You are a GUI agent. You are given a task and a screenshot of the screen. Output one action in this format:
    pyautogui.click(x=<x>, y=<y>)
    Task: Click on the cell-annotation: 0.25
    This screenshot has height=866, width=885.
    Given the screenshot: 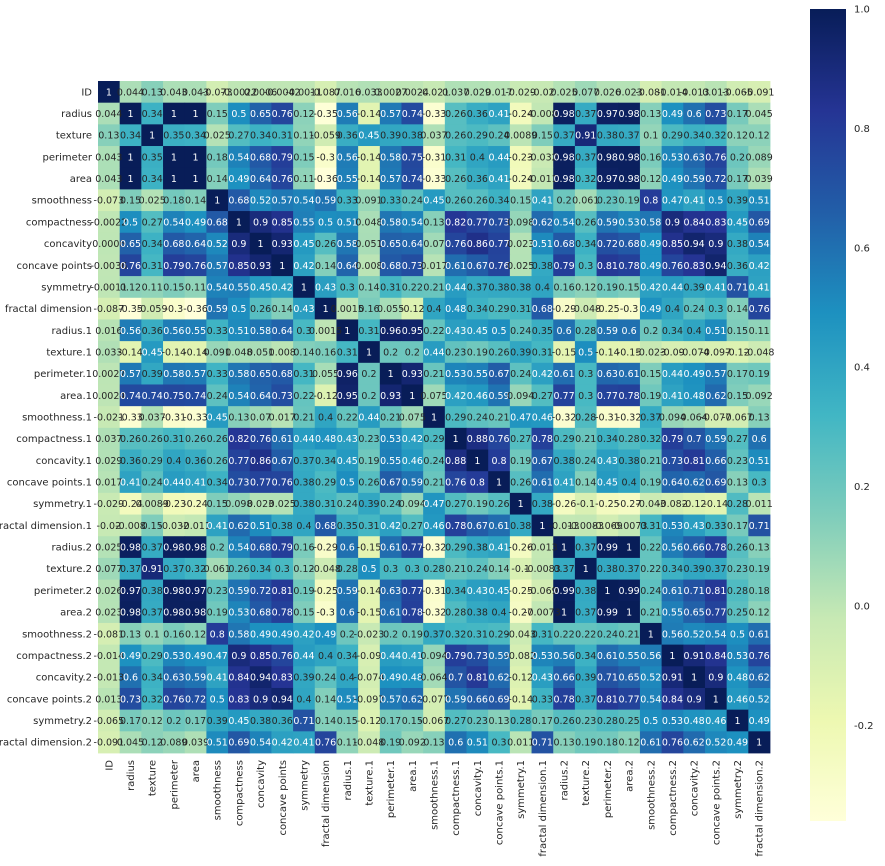 What is the action you would take?
    pyautogui.click(x=629, y=721)
    